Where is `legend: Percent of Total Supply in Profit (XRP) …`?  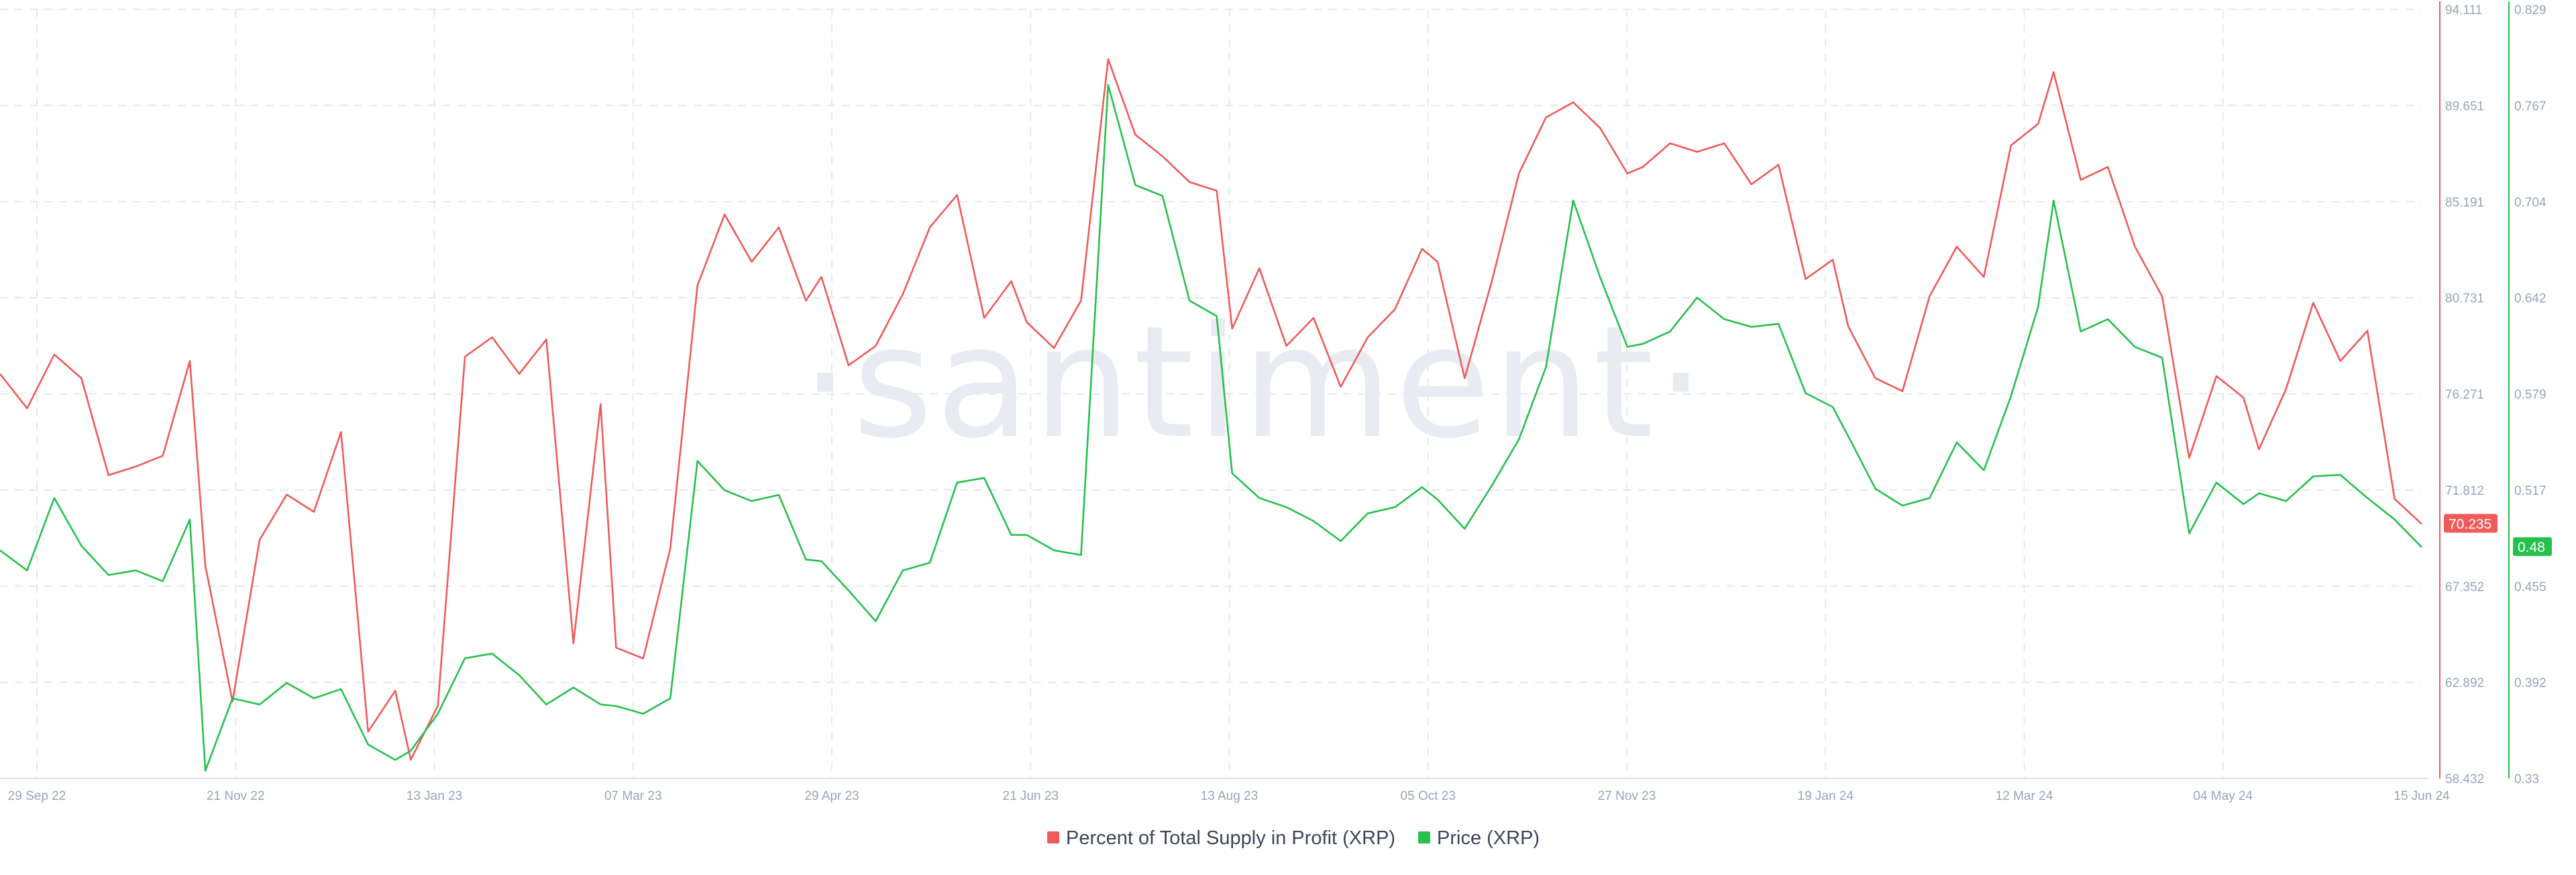
legend: Percent of Total Supply in Profit (XRP) … is located at coordinates (1293, 838).